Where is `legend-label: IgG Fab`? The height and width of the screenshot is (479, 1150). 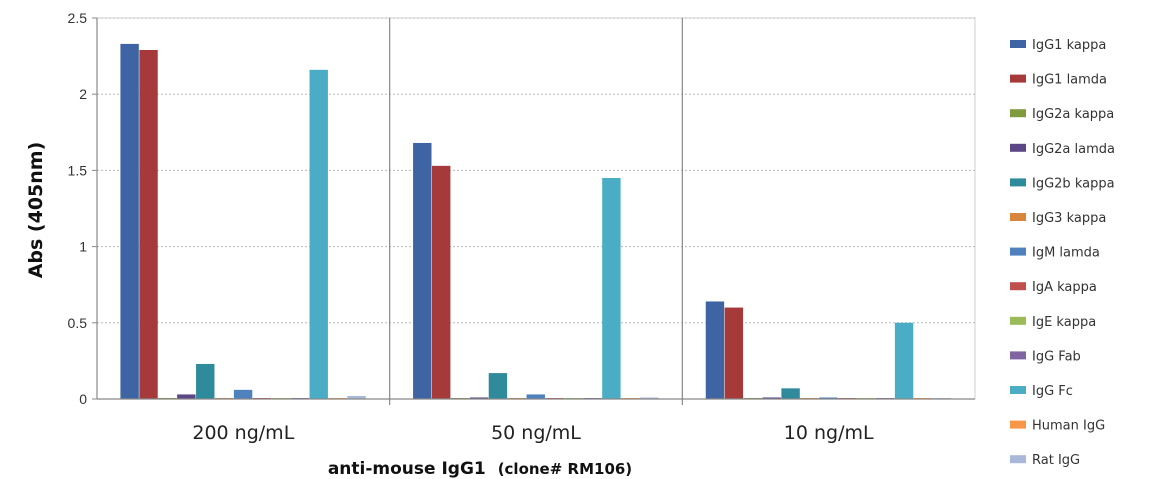
legend-label: IgG Fab is located at coordinates (1056, 356).